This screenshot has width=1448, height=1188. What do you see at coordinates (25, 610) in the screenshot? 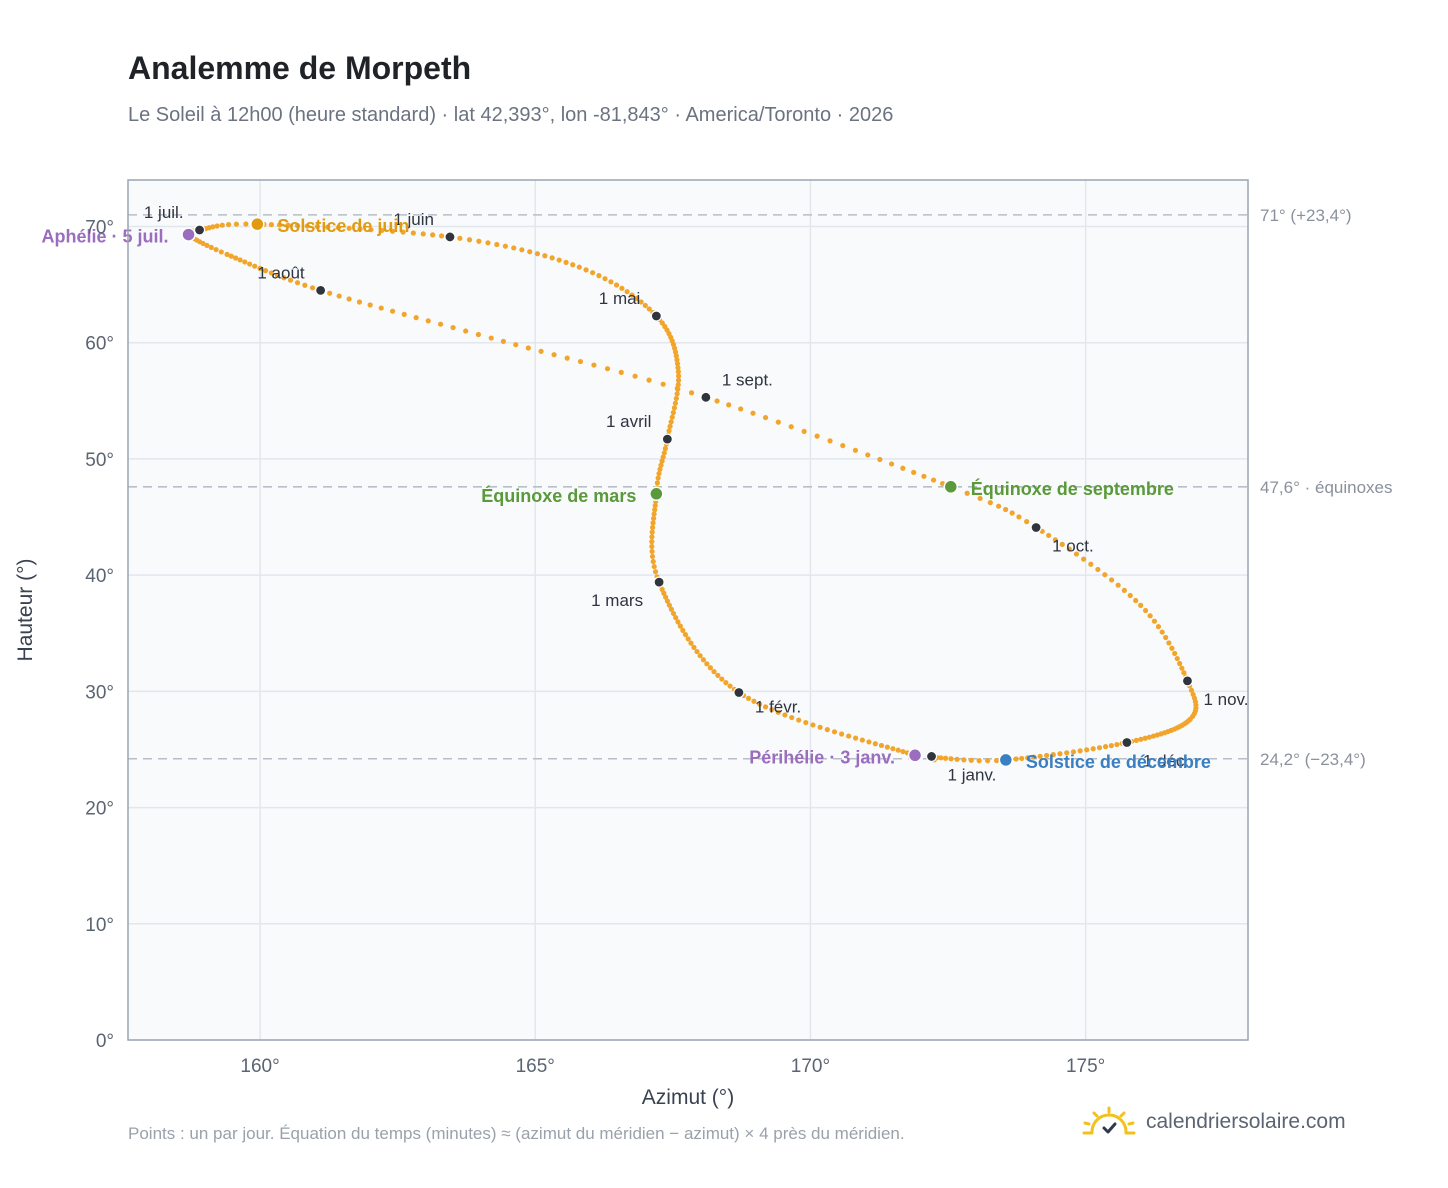
I see `y-axis-title: Hauteur (°)` at bounding box center [25, 610].